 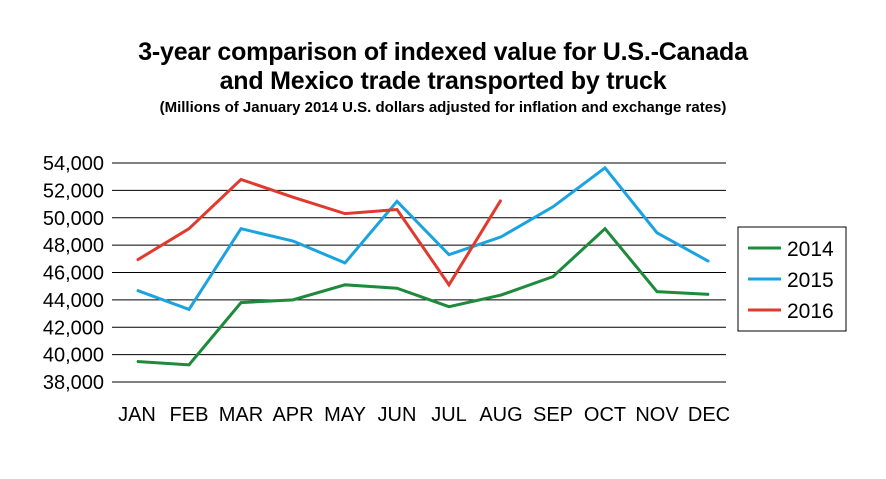 I want to click on x-axis-ticks: JAN FEB MAR APR MAY JUN JUL AUG SEP OCT NOV DEC, so click(x=424, y=415).